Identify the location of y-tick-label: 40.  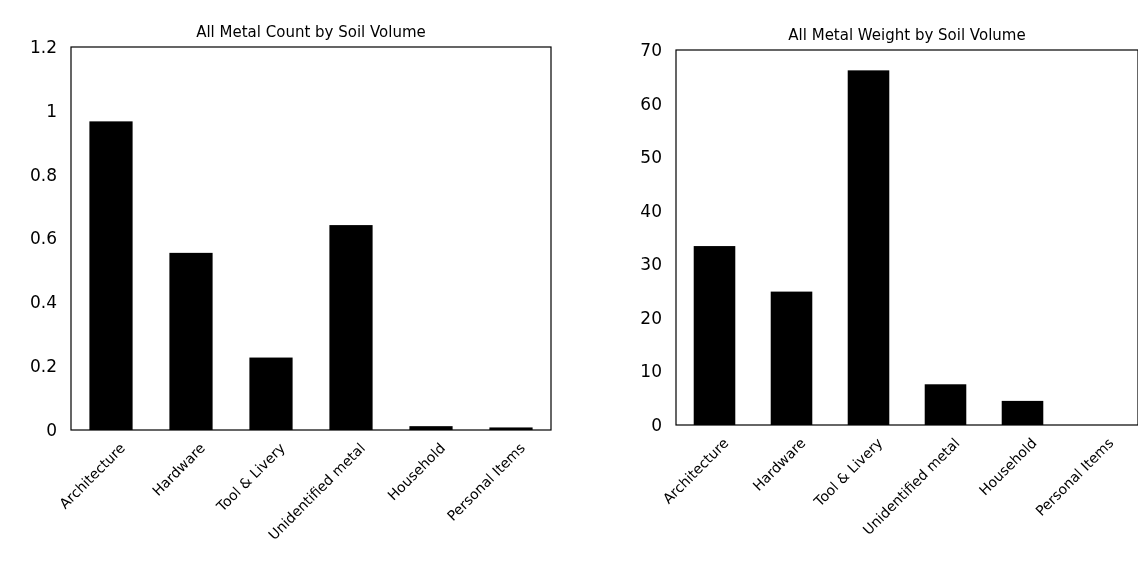
(651, 210).